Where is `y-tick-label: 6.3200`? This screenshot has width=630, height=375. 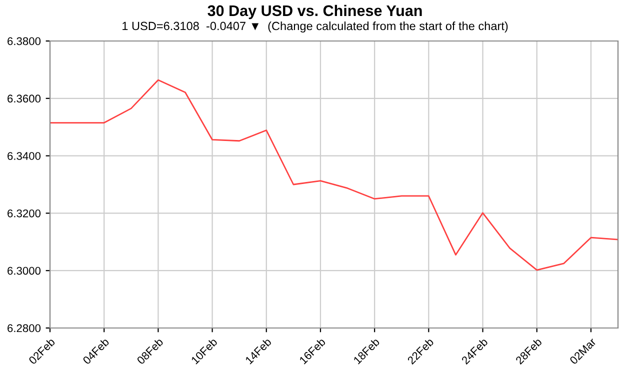
y-tick-label: 6.3200 is located at coordinates (24, 213).